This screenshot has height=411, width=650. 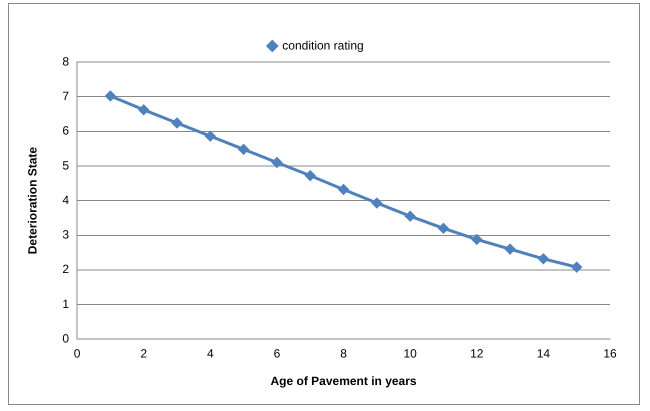 What do you see at coordinates (323, 45) in the screenshot?
I see `legend-label: condition rating` at bounding box center [323, 45].